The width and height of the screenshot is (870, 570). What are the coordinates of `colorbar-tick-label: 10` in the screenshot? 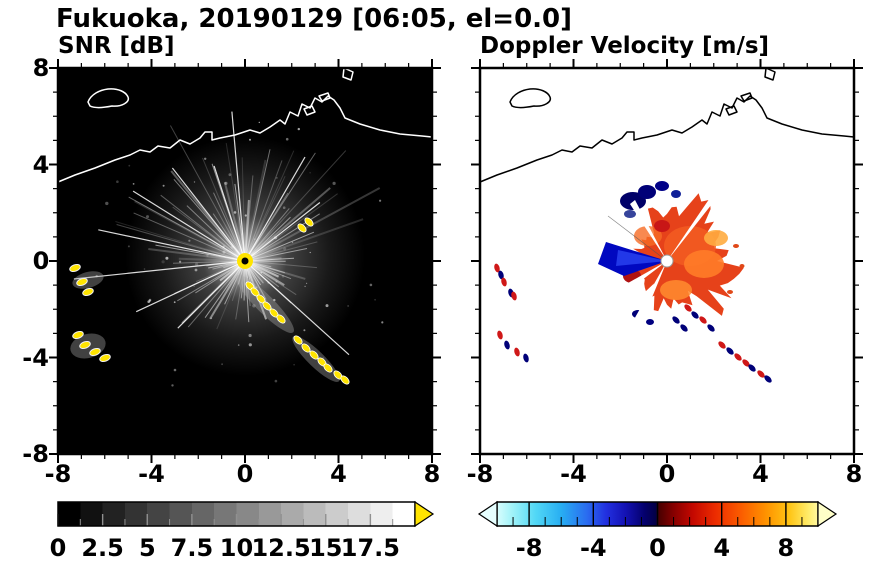 It's located at (236, 548).